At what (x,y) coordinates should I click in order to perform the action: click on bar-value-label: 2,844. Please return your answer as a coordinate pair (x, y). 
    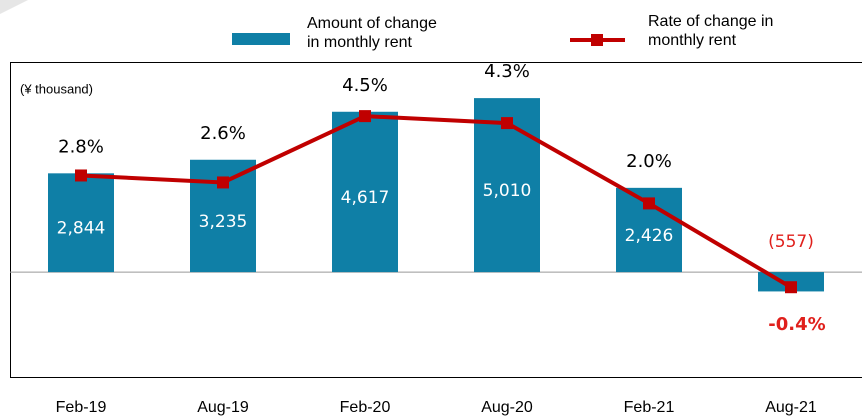
    Looking at the image, I should click on (81, 229).